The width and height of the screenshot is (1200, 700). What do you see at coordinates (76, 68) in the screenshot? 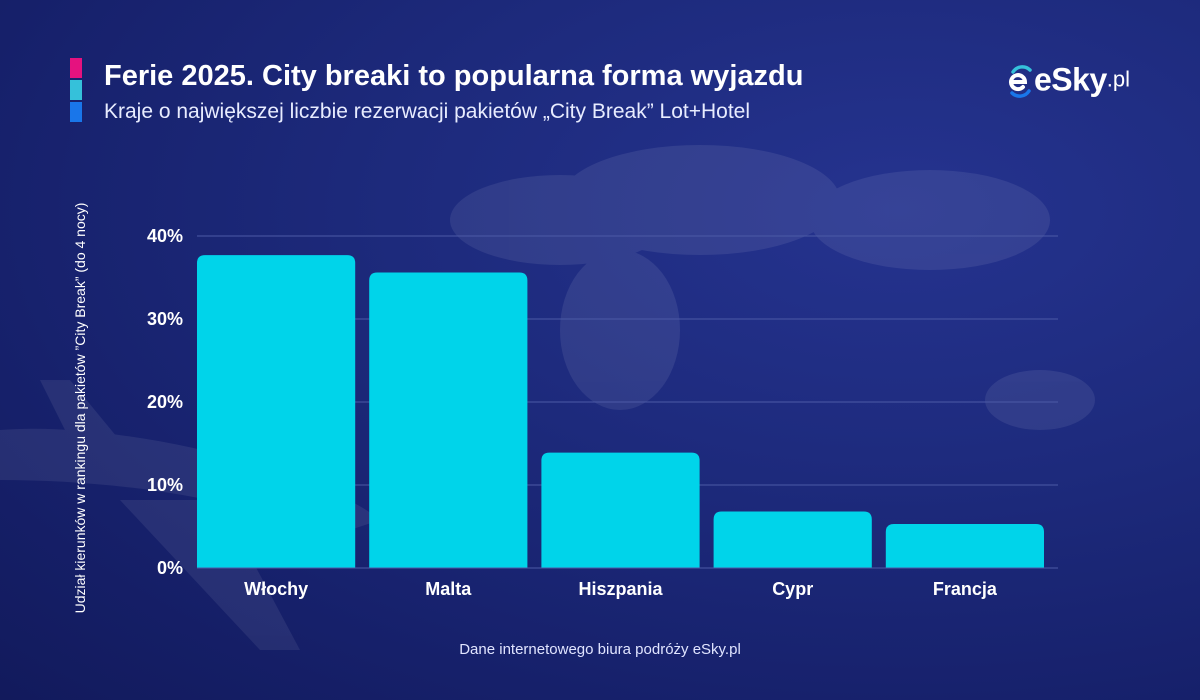
I see `accent-bar-pink` at bounding box center [76, 68].